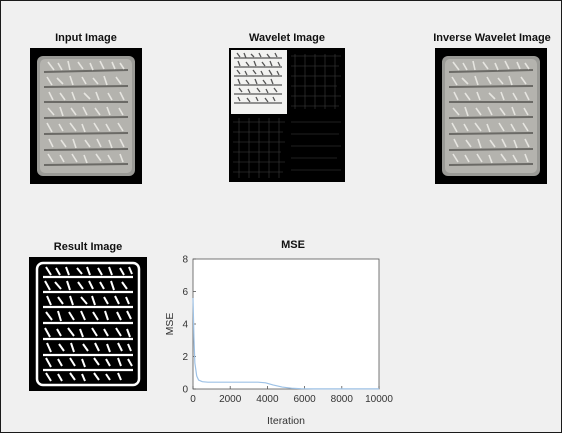 The height and width of the screenshot is (433, 562). Describe the element at coordinates (285, 343) in the screenshot. I see `mse-series-line` at that location.